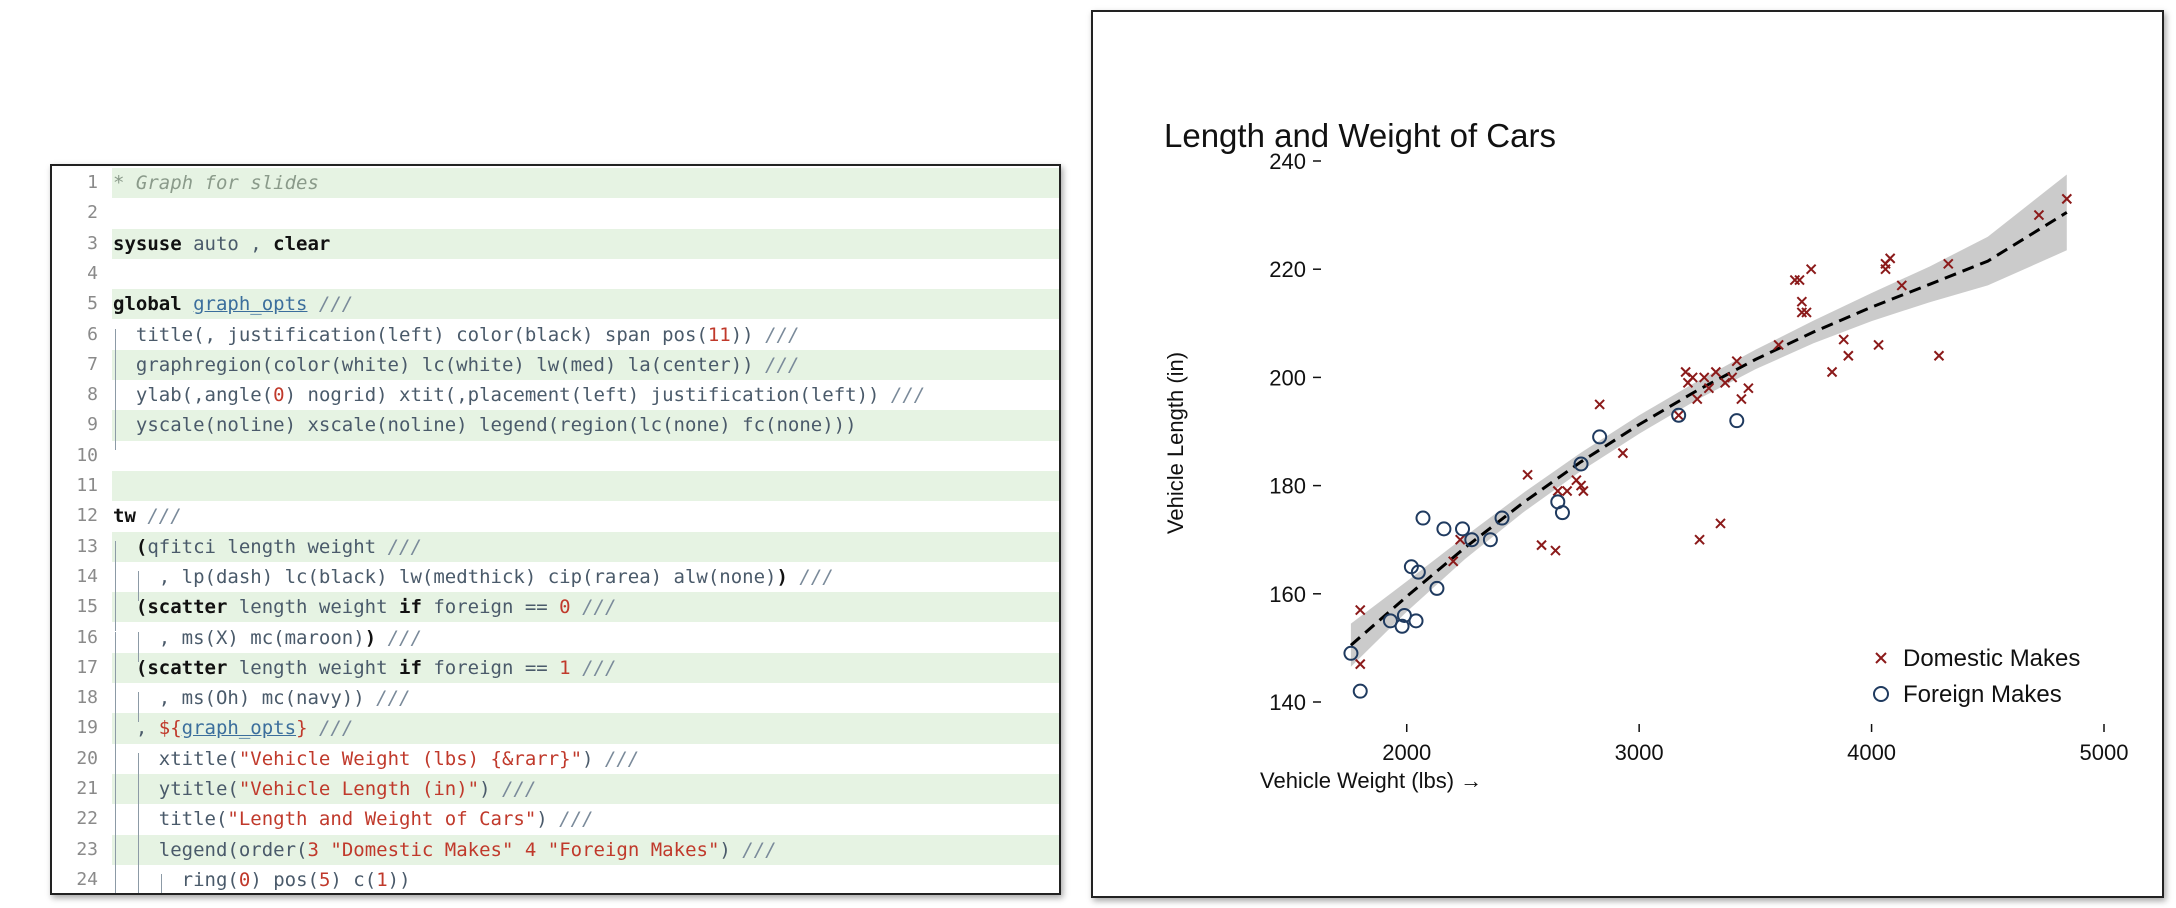 The width and height of the screenshot is (2176, 908). What do you see at coordinates (422, 849) in the screenshot?
I see `code-token: "Domestic Makes"` at bounding box center [422, 849].